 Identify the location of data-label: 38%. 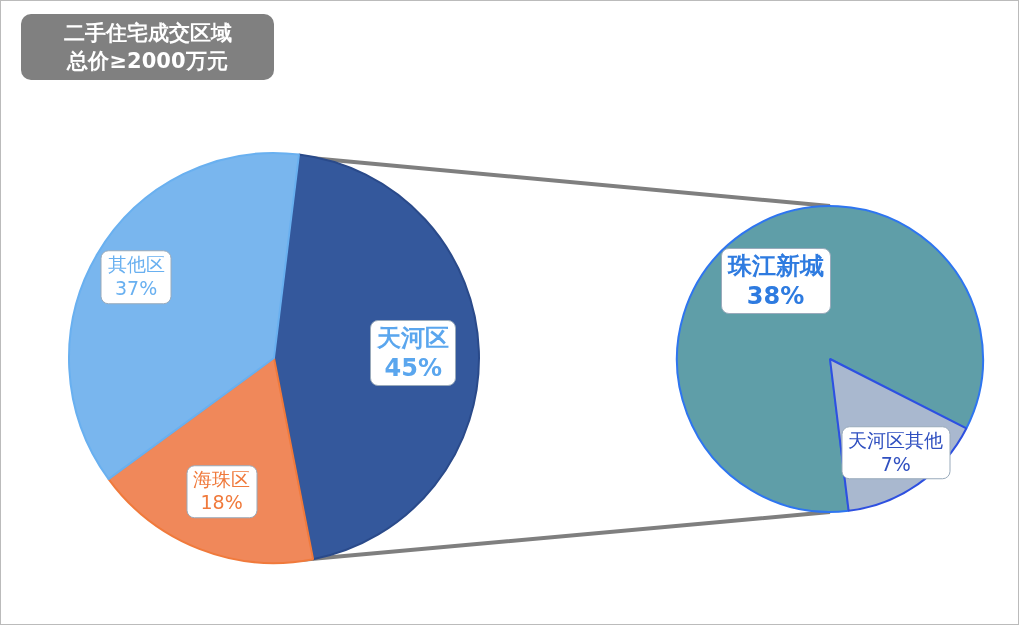
(775, 296).